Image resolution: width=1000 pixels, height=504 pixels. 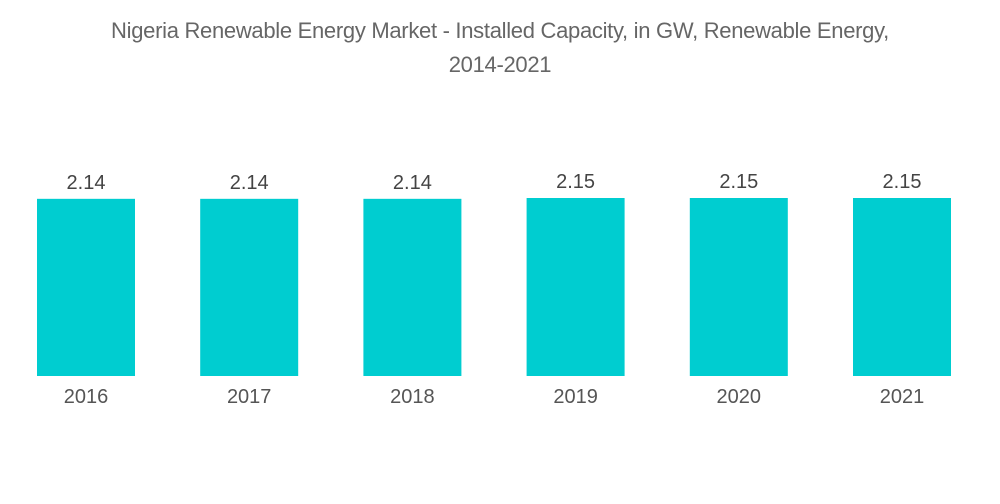 I want to click on bar-2020, so click(x=738, y=287).